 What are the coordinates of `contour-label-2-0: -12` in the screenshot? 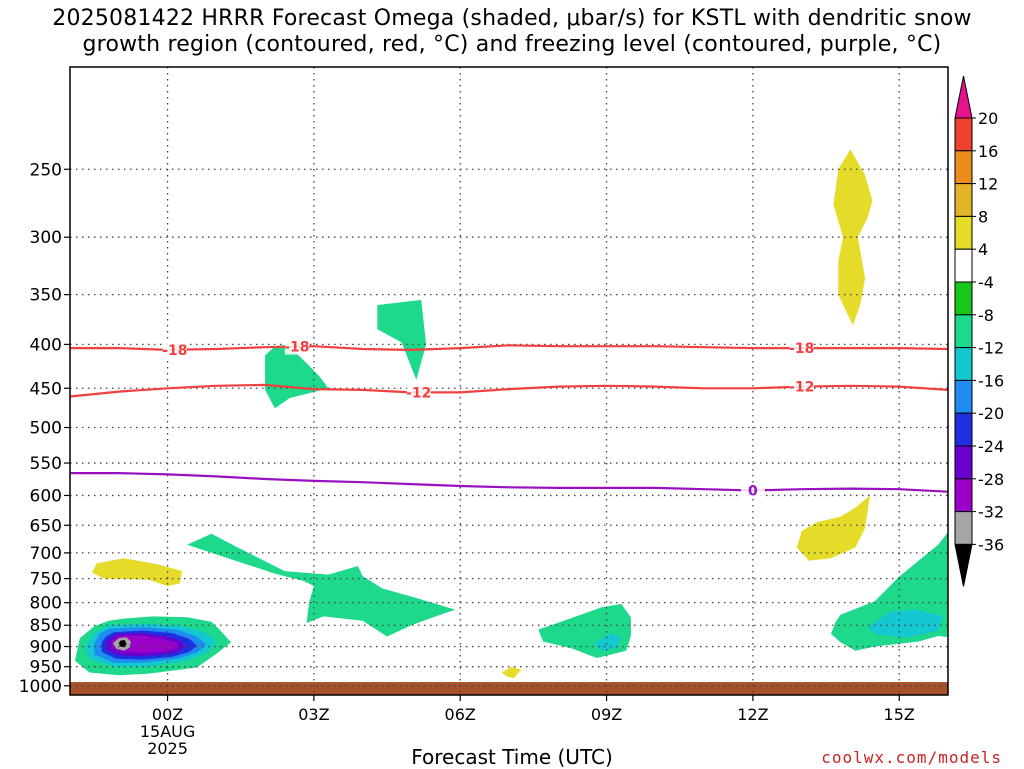 It's located at (418, 393).